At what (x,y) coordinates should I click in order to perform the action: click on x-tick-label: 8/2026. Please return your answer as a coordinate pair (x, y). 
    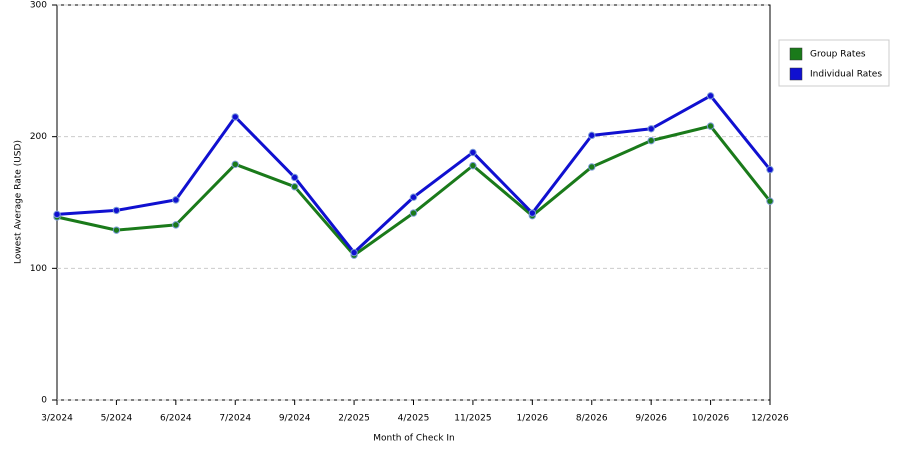
    Looking at the image, I should click on (592, 419).